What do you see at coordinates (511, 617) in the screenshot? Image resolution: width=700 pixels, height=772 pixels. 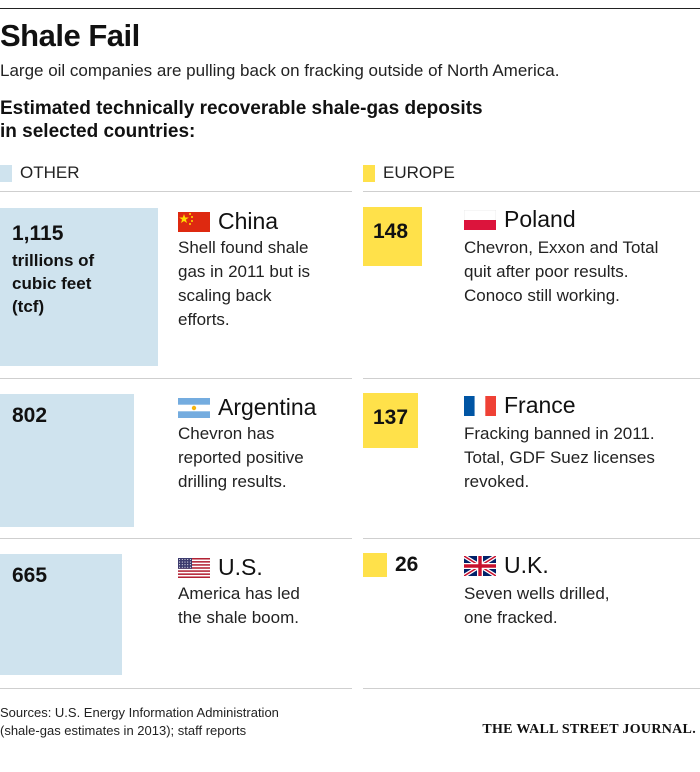 I see `description-line: one fracked.` at bounding box center [511, 617].